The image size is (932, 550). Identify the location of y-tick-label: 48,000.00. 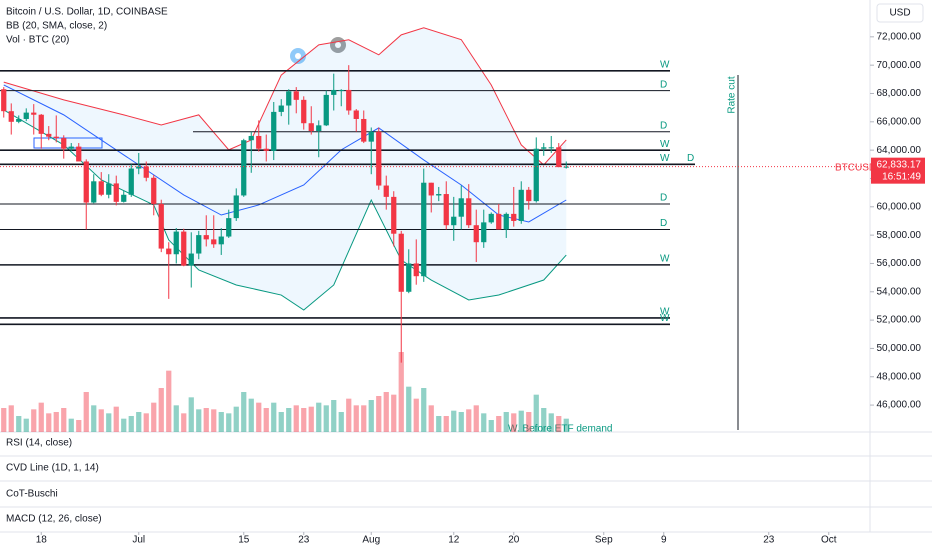
(899, 376).